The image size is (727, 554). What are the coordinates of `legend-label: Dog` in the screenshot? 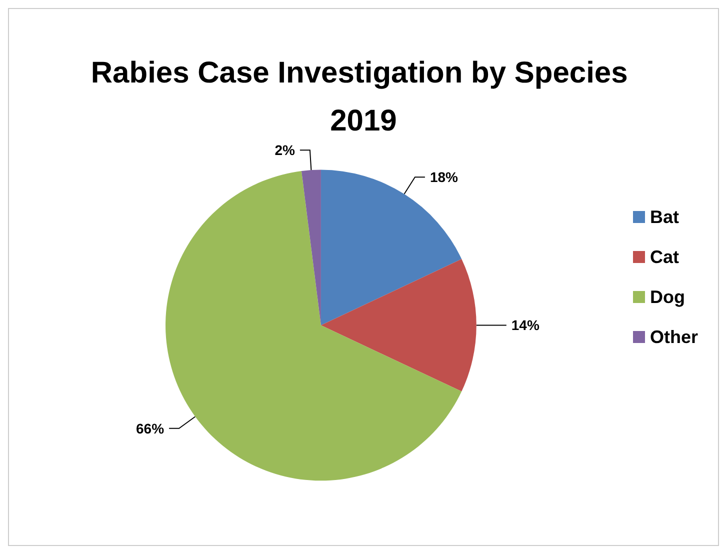 It's located at (667, 297).